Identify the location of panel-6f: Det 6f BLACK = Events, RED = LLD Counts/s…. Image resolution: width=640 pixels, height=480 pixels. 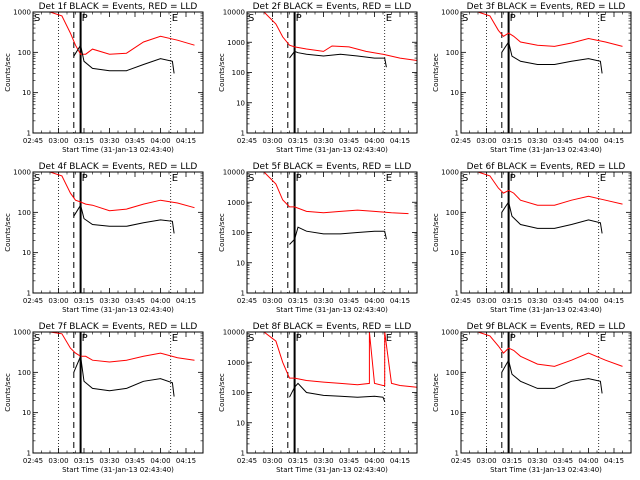
(532, 238).